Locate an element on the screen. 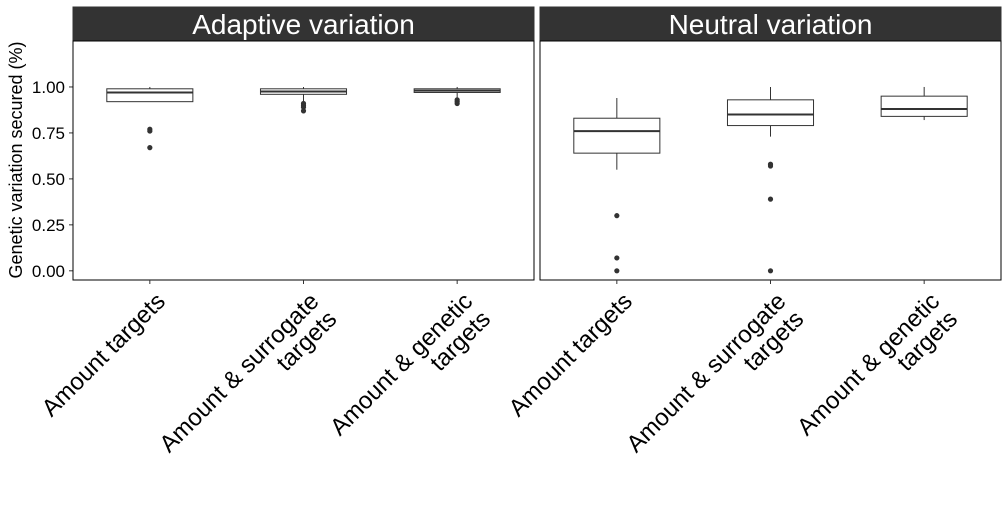 This screenshot has width=1008, height=509. facet-strip-title: Neutral variation is located at coordinates (771, 24).